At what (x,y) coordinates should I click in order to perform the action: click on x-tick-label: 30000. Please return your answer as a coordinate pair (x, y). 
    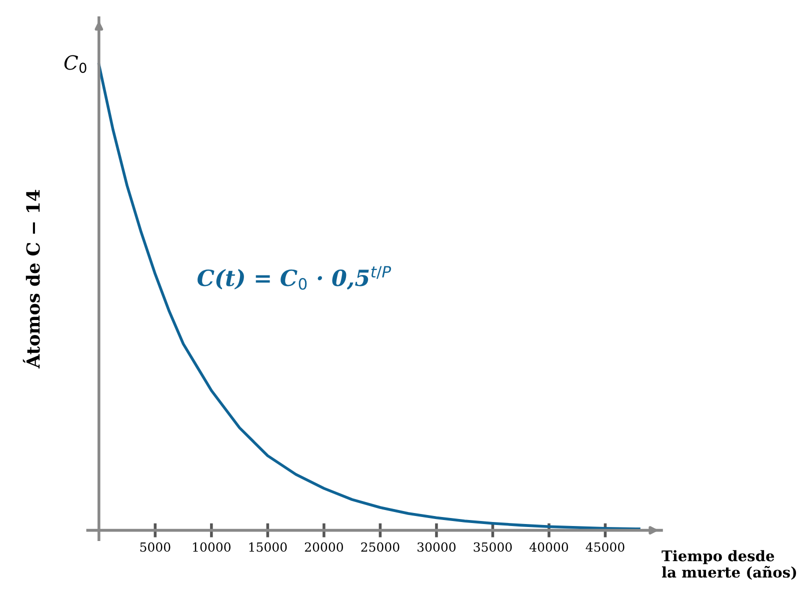
    Looking at the image, I should click on (437, 547).